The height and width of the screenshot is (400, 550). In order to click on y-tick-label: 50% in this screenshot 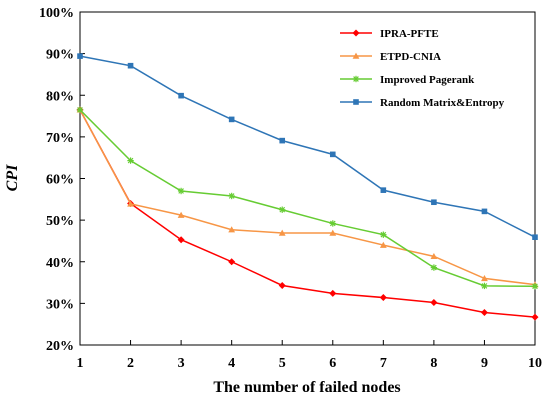, I will do `click(60, 221)`.